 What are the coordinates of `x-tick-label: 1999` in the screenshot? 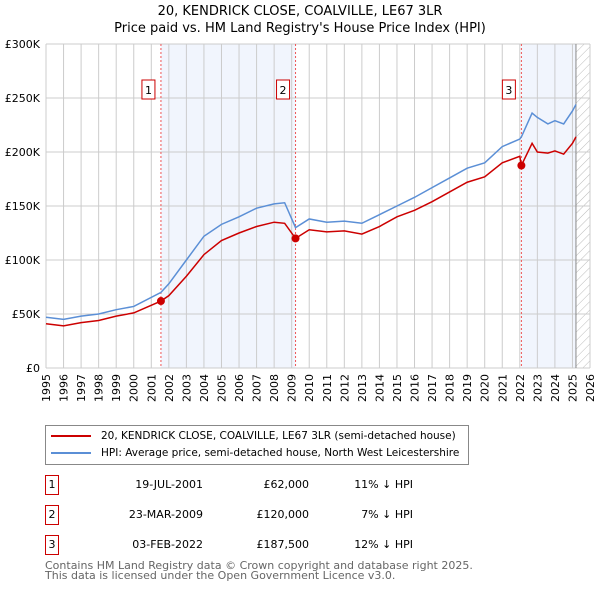 It's located at (116, 388).